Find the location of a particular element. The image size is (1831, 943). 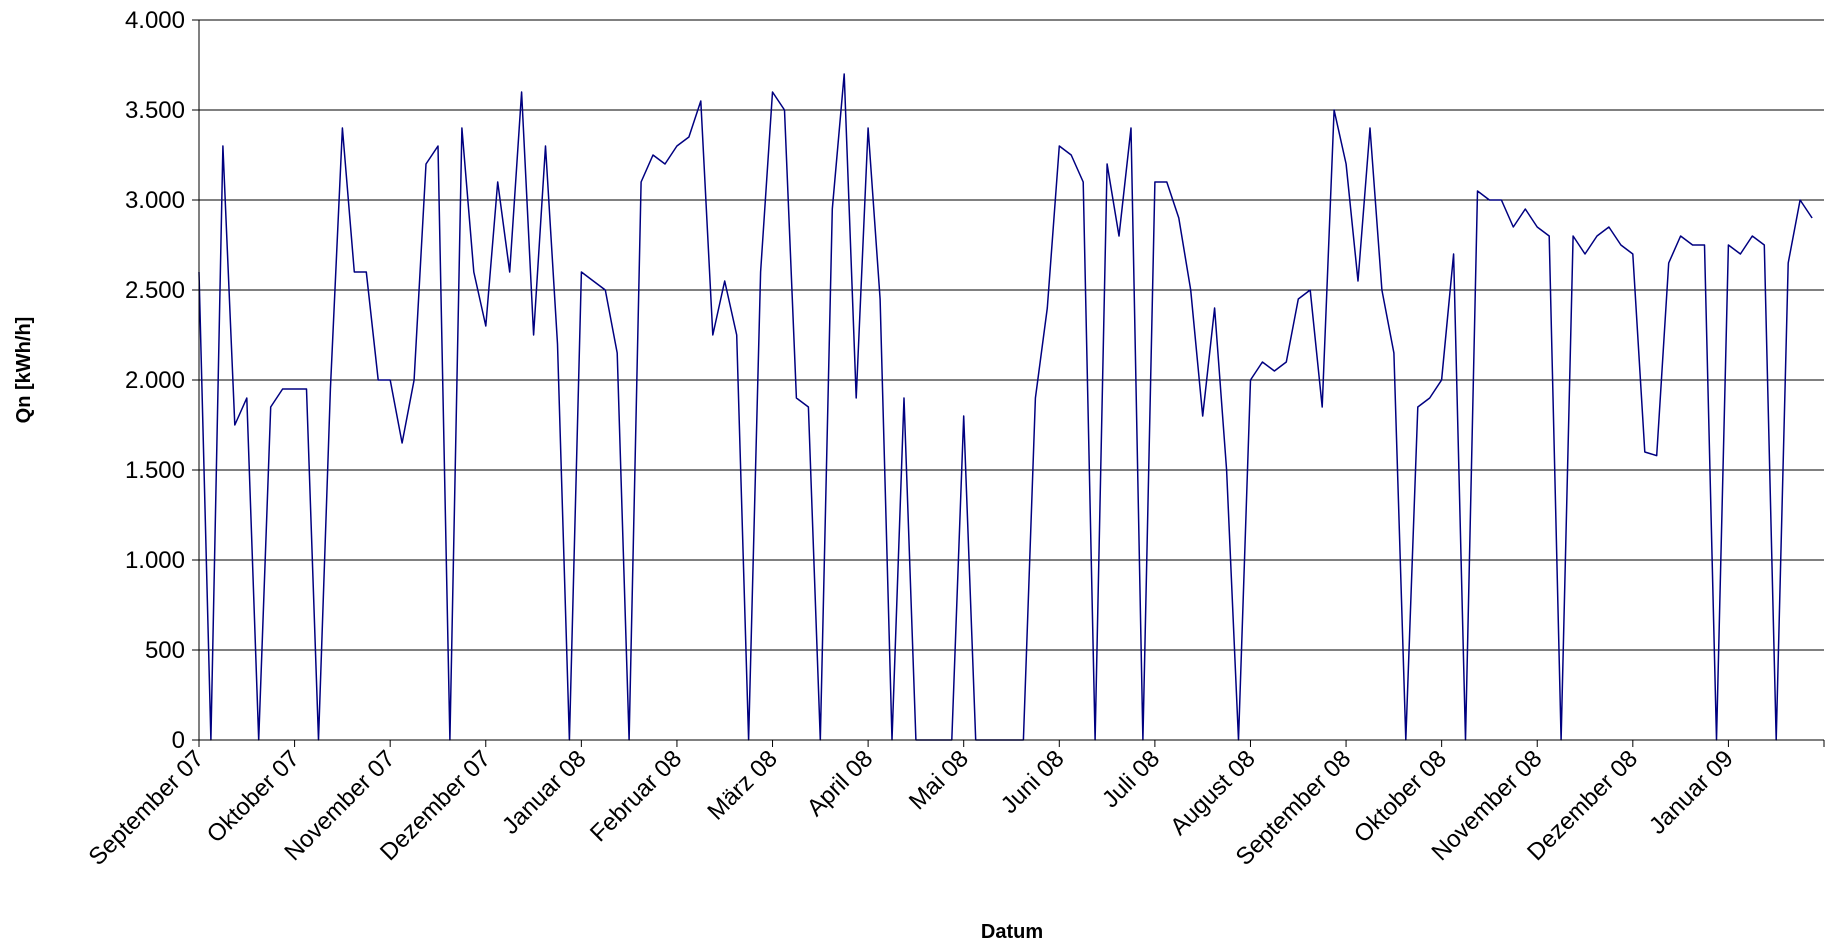

y-tick-label: 3.000 is located at coordinates (155, 200).